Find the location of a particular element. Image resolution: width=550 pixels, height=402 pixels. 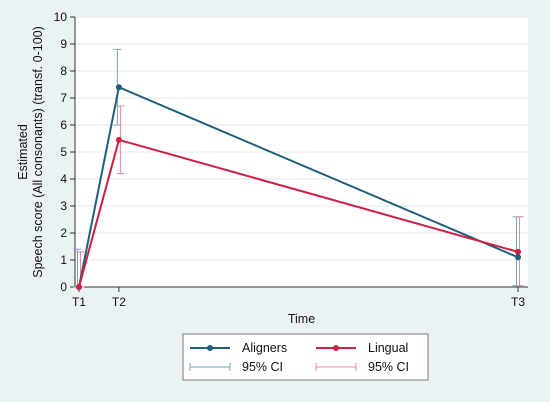

y-tick-label-1: 1 is located at coordinates (63, 260).